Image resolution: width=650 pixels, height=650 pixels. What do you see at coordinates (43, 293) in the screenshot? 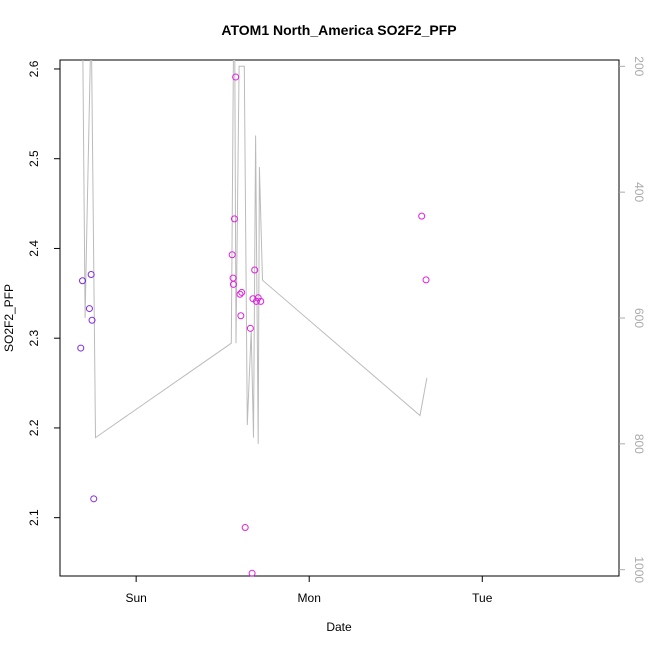
I see `y-axis-left: 2.1 2.2 2.3 2.4 2.5 2.6` at bounding box center [43, 293].